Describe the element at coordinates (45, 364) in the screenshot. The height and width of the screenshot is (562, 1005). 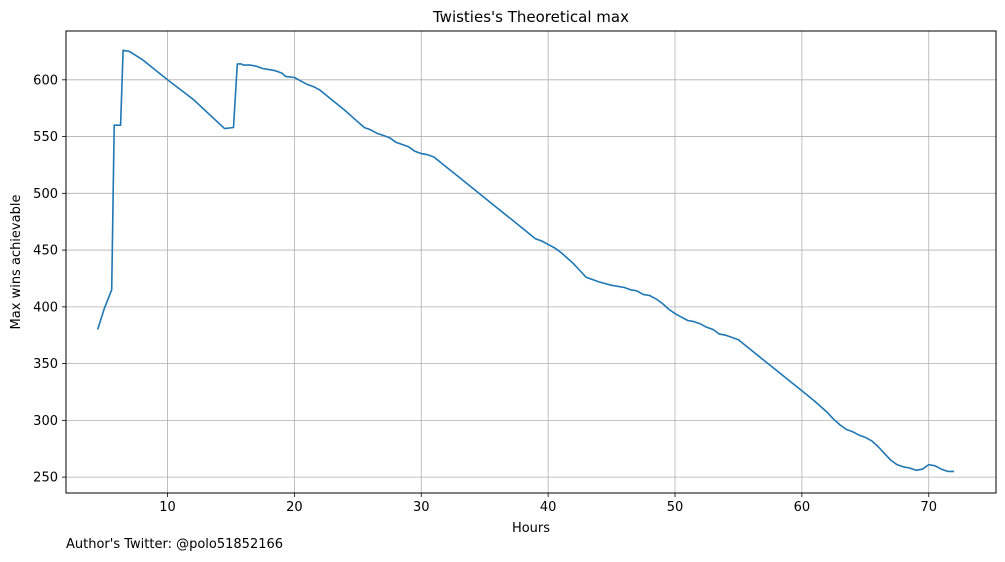
I see `y-tick-label: 350` at that location.